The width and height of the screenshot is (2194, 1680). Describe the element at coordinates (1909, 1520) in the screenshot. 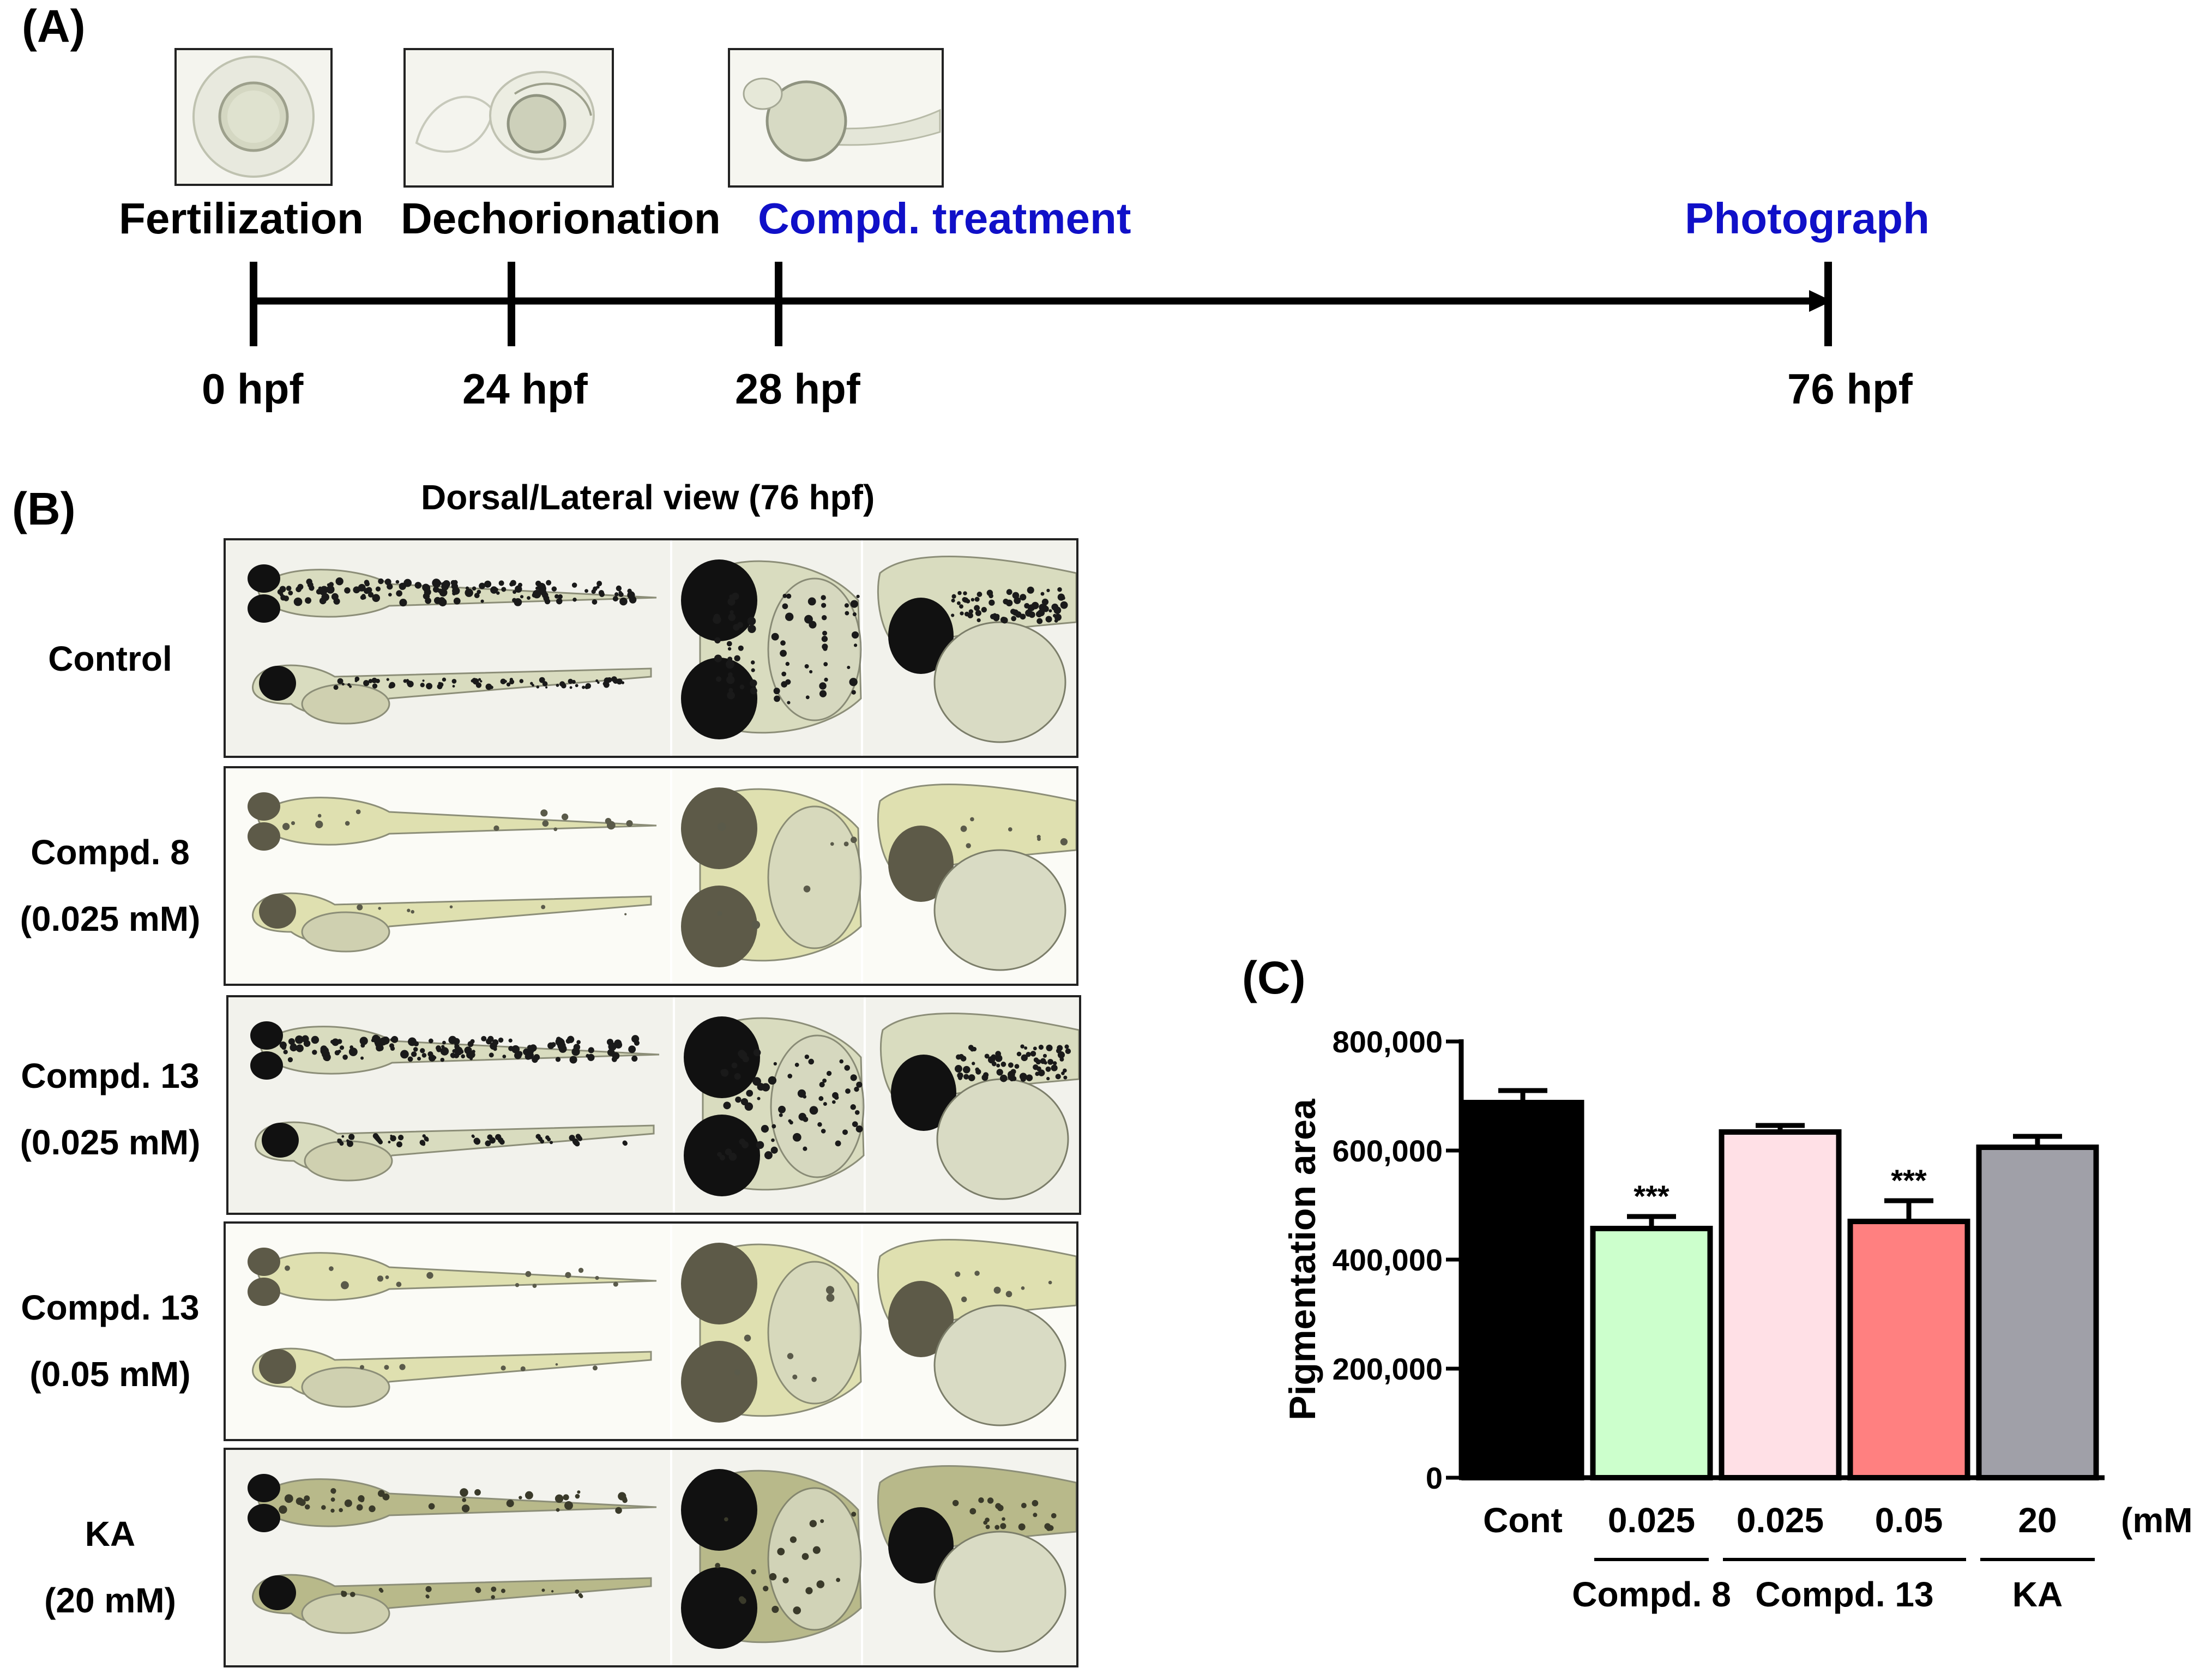

I see `x-tick-label: 0.05` at that location.